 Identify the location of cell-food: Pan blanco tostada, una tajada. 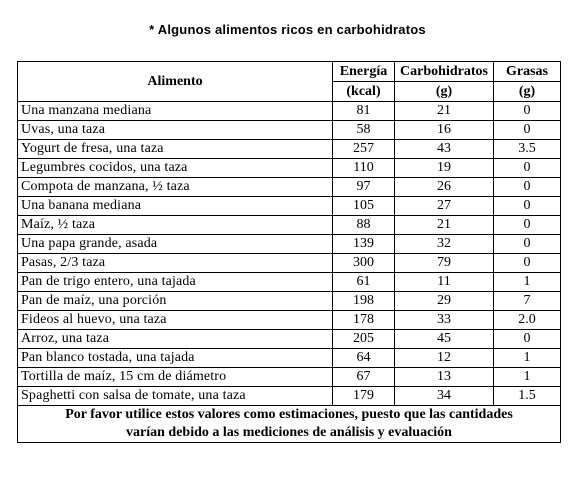
(175, 358).